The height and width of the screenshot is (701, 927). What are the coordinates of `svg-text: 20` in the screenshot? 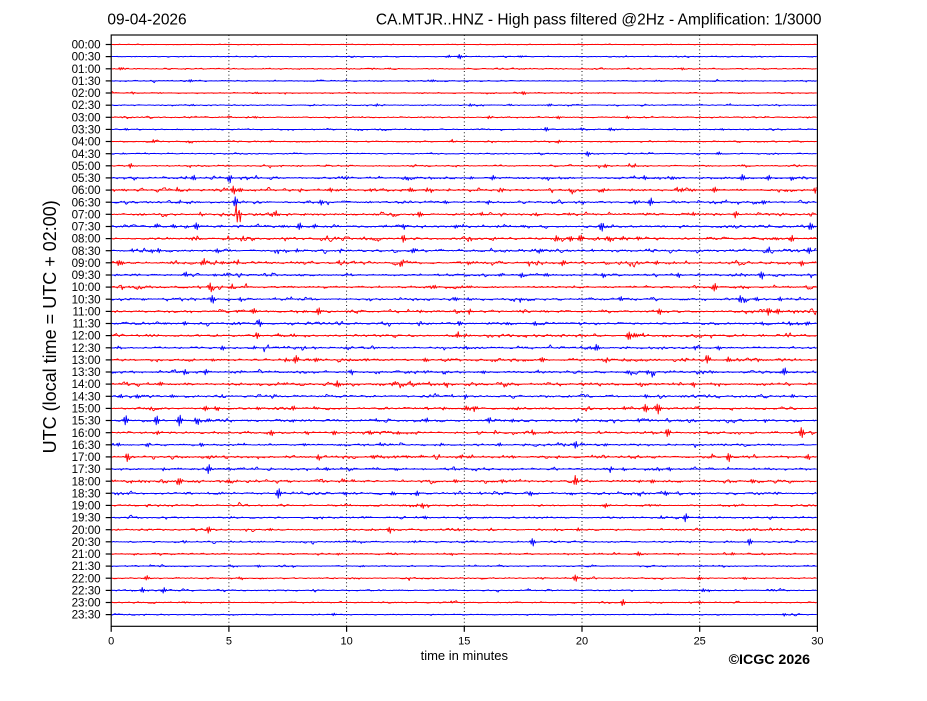 It's located at (582, 642).